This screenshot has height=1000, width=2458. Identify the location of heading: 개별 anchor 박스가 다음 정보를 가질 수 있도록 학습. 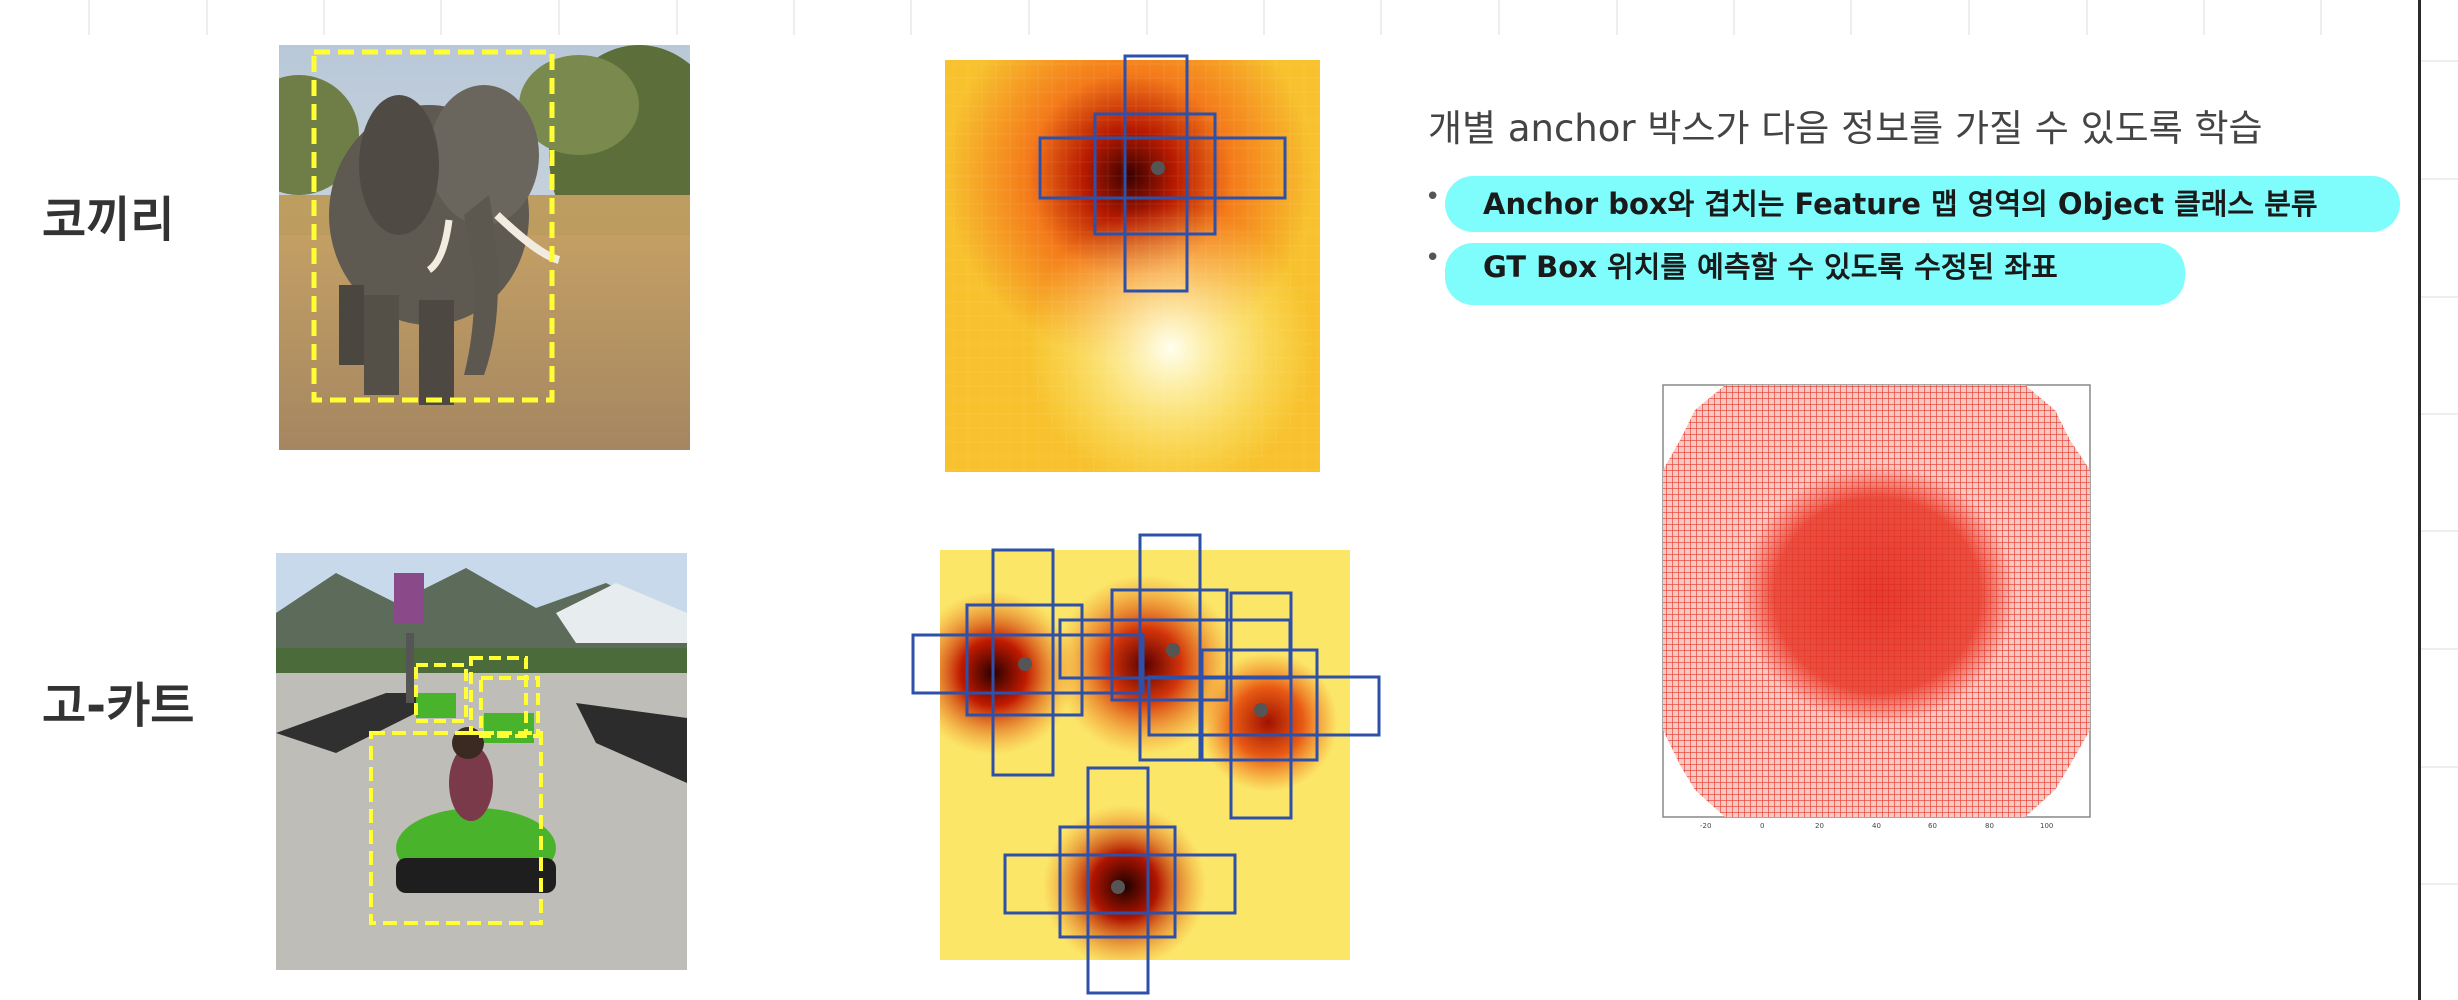
(1845, 128).